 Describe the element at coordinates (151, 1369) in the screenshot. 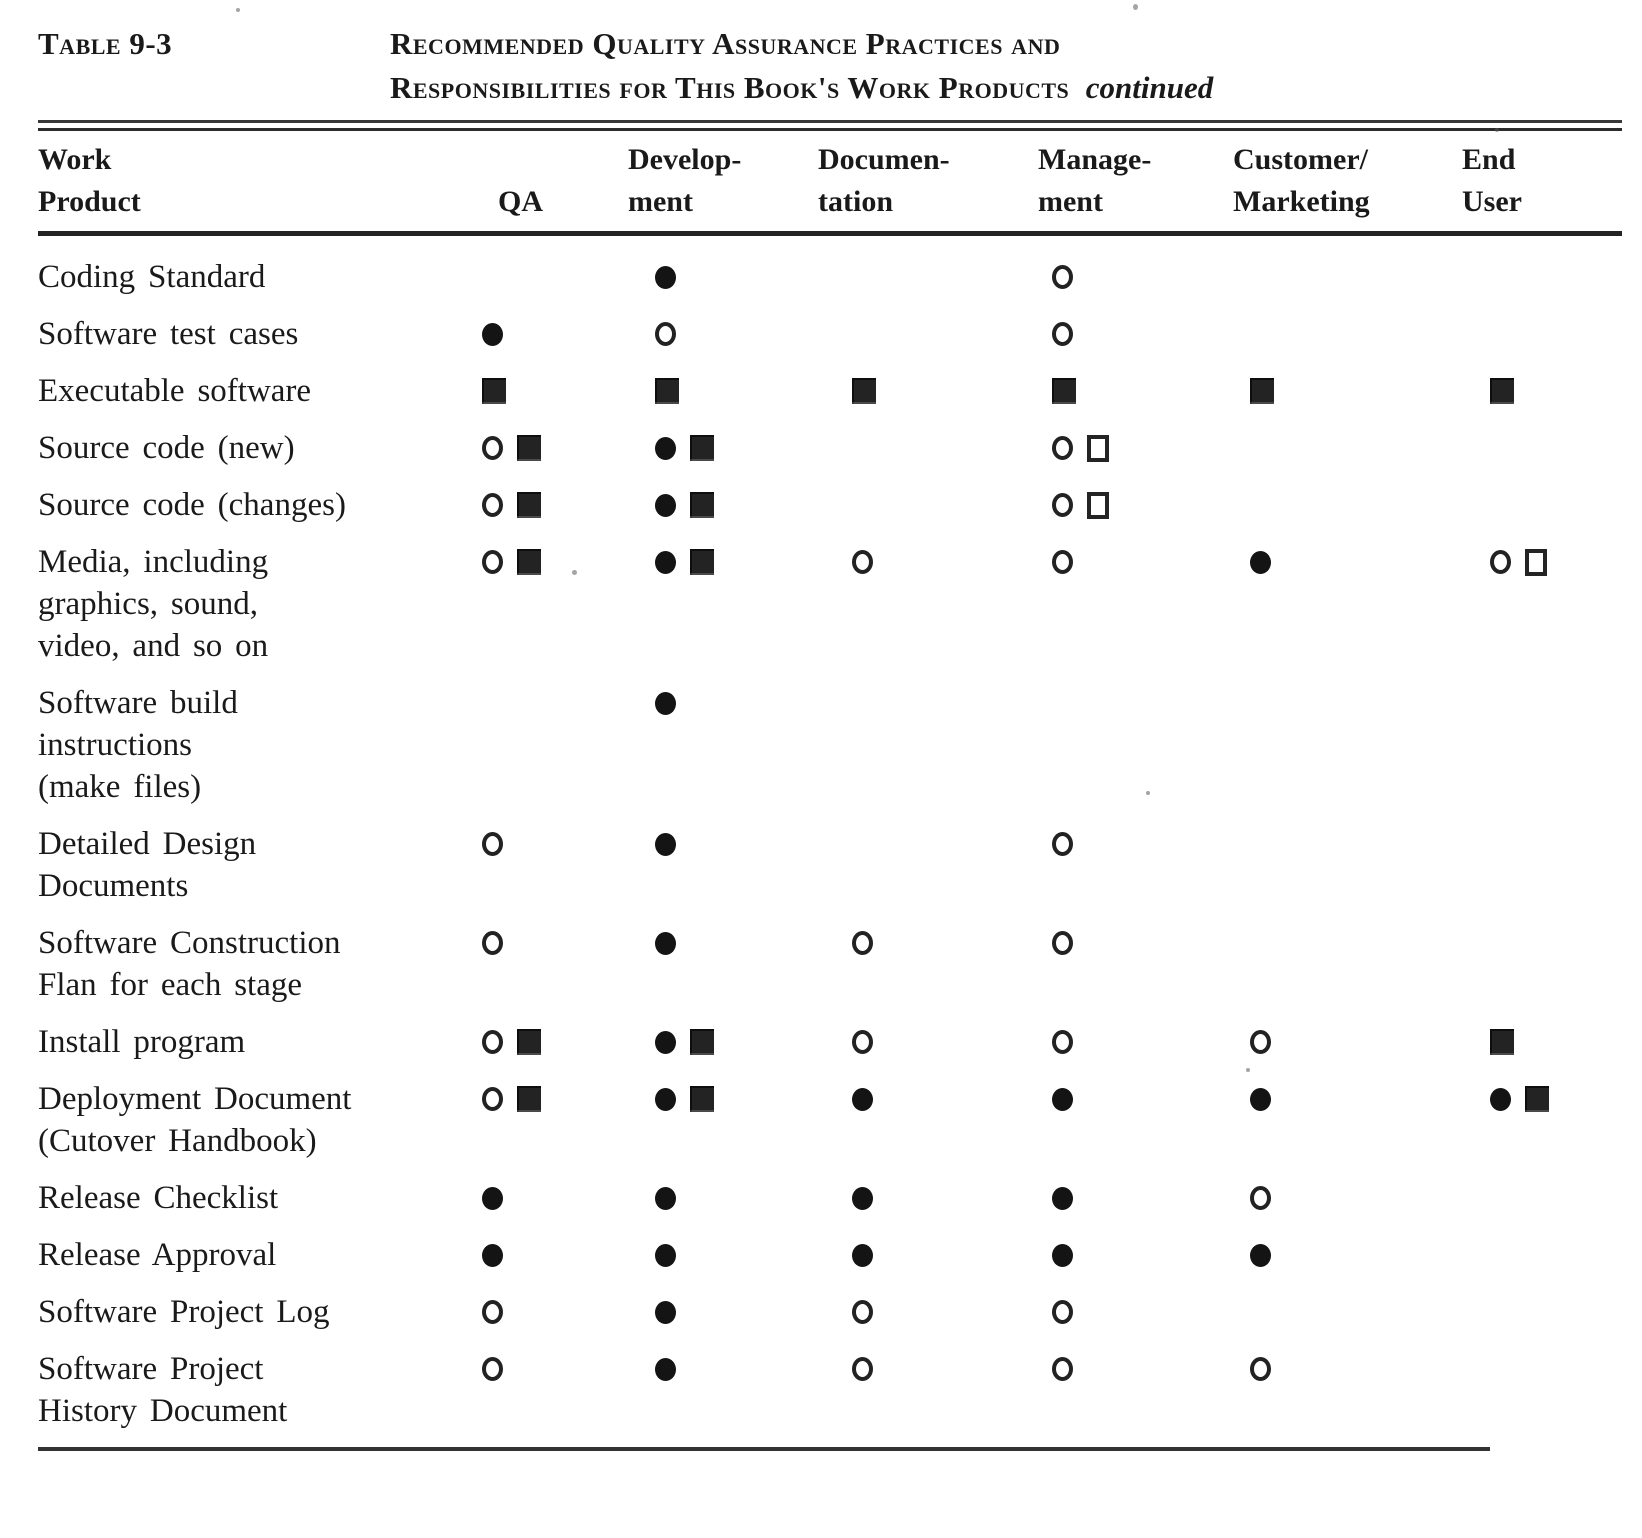

I see `work-product-label-line: Software Project` at that location.